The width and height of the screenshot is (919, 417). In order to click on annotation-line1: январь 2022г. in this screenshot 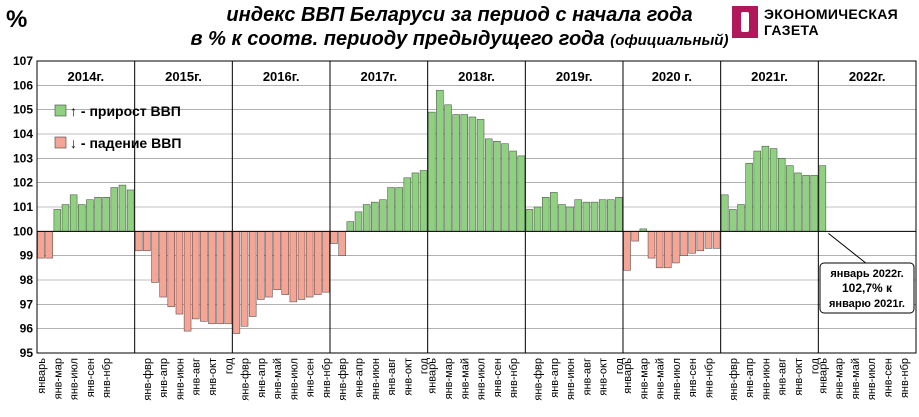, I will do `click(866, 274)`.